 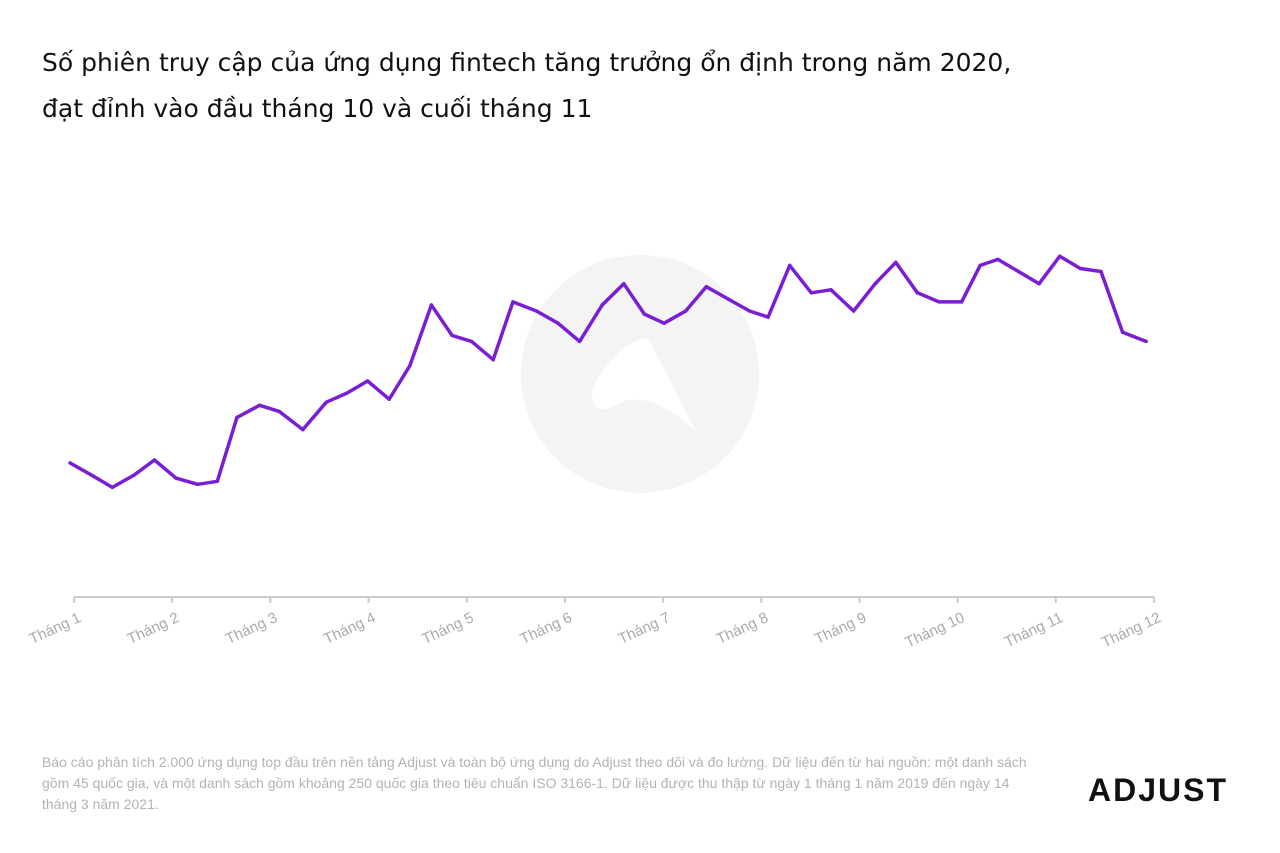 I want to click on x-tick-label: Tháng 10, so click(x=935, y=630).